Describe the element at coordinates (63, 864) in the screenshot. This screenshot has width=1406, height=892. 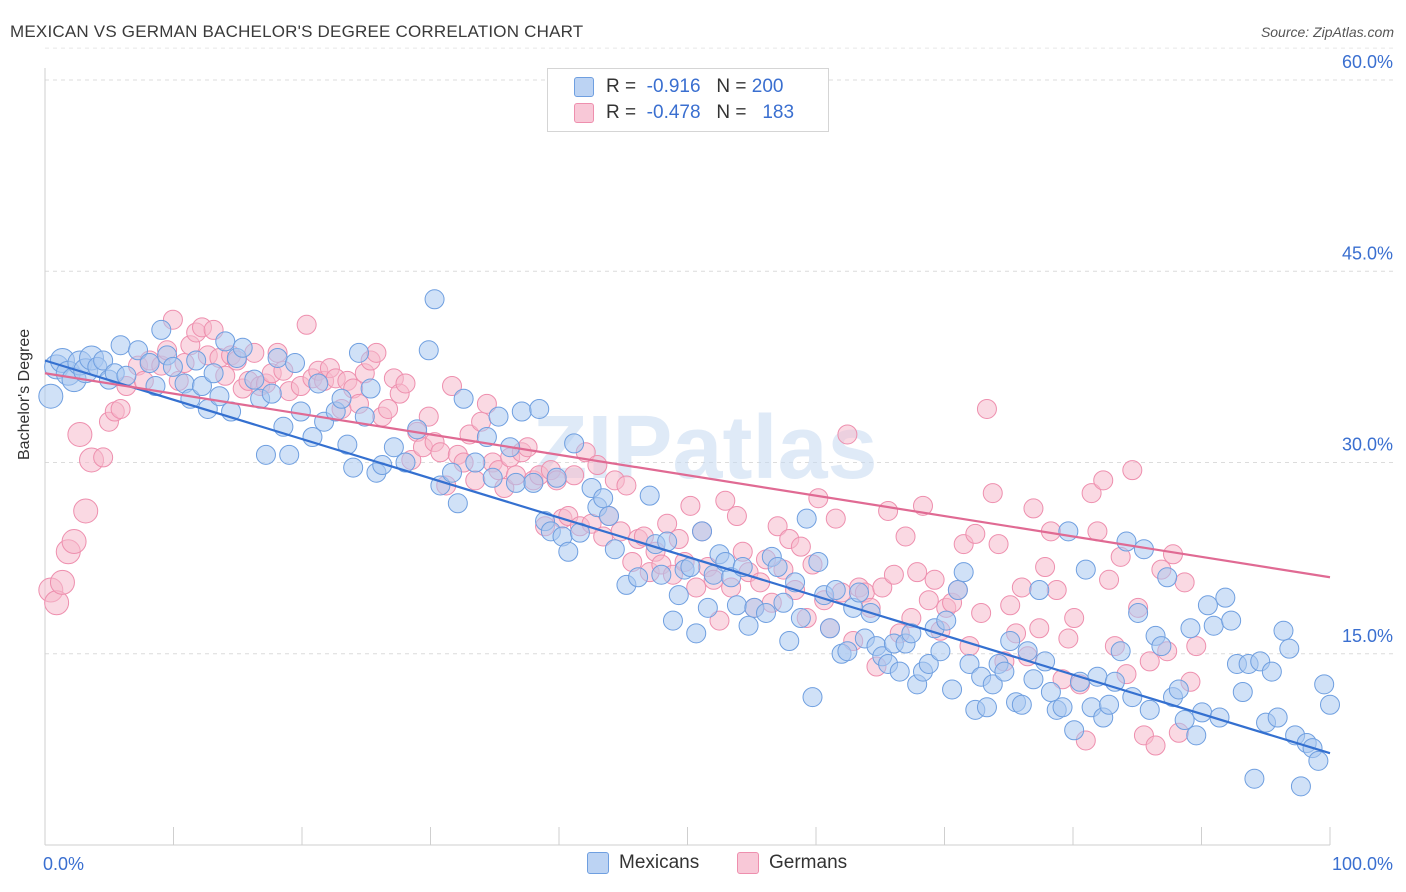
I see `x-tick-label: 0.0%` at that location.